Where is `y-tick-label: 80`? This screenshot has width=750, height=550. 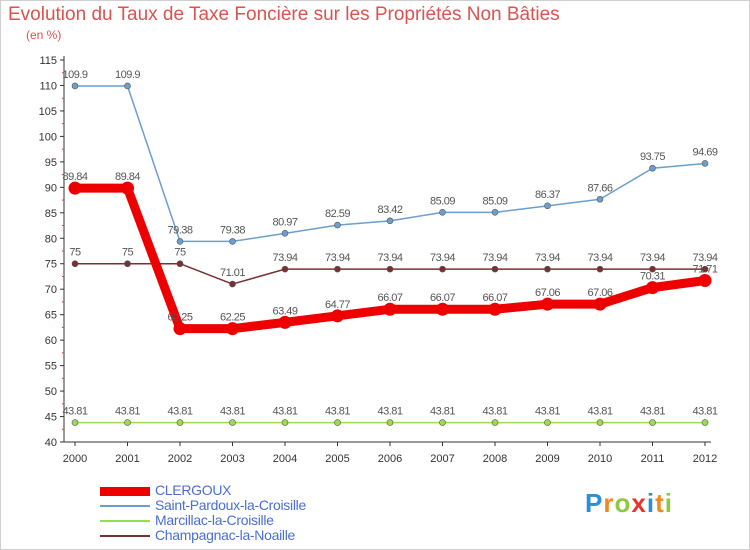
y-tick-label: 80 is located at coordinates (51, 239).